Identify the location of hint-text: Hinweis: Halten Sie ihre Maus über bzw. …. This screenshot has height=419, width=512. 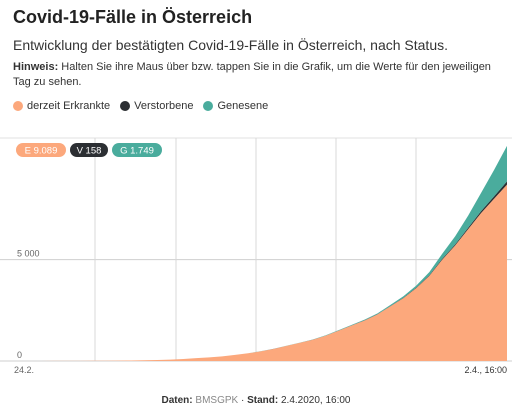
(258, 75).